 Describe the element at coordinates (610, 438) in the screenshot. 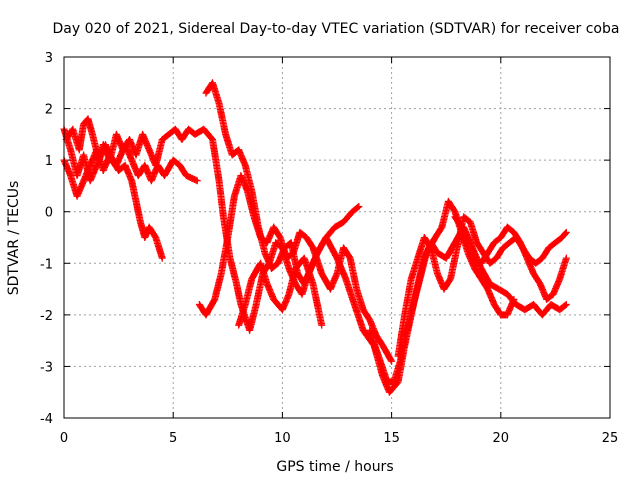

I see `x-tick-label: 25` at that location.